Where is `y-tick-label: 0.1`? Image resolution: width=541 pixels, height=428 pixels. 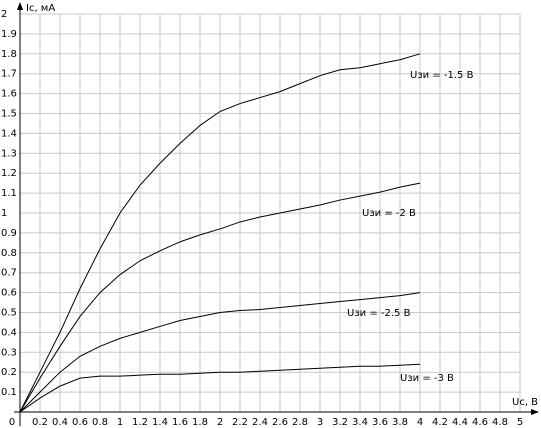
y-tick-label: 0.1 is located at coordinates (9, 392).